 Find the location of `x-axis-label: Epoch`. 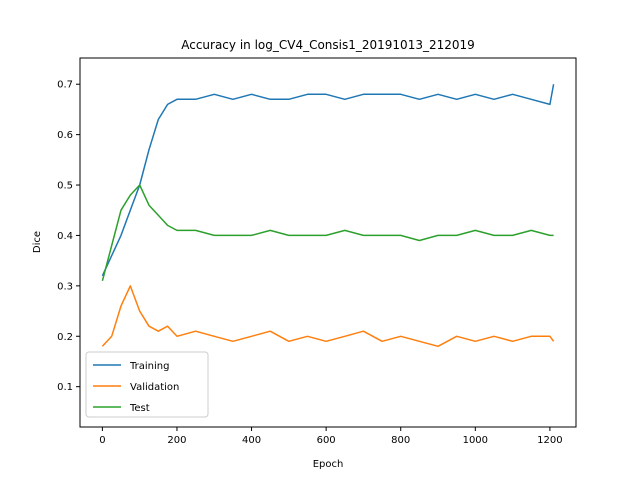

x-axis-label: Epoch is located at coordinates (328, 464).